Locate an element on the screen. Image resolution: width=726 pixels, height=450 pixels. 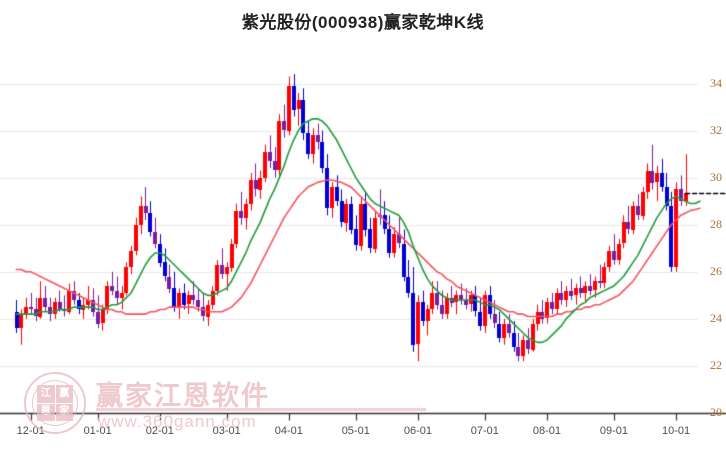
x-axis-tick-06-01: 06-01 is located at coordinates (417, 431).